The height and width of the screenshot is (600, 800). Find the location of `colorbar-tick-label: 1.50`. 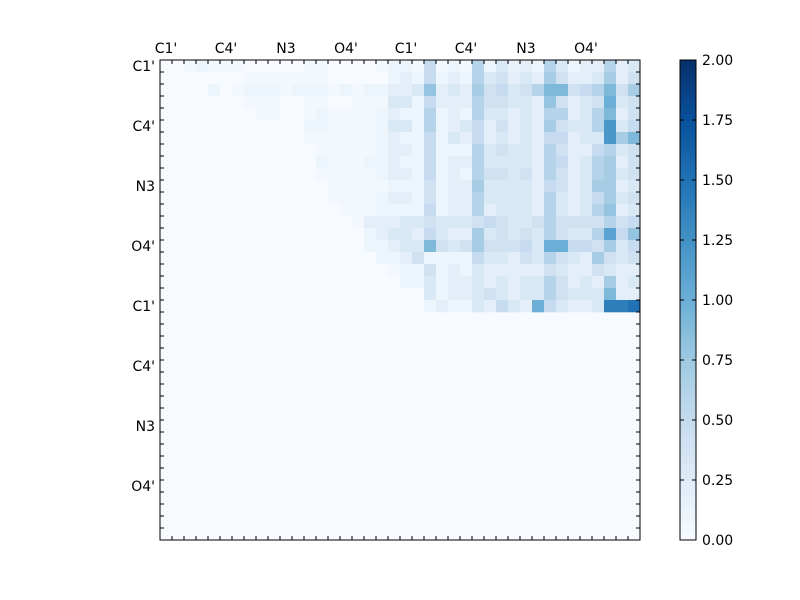

colorbar-tick-label: 1.50 is located at coordinates (717, 181).